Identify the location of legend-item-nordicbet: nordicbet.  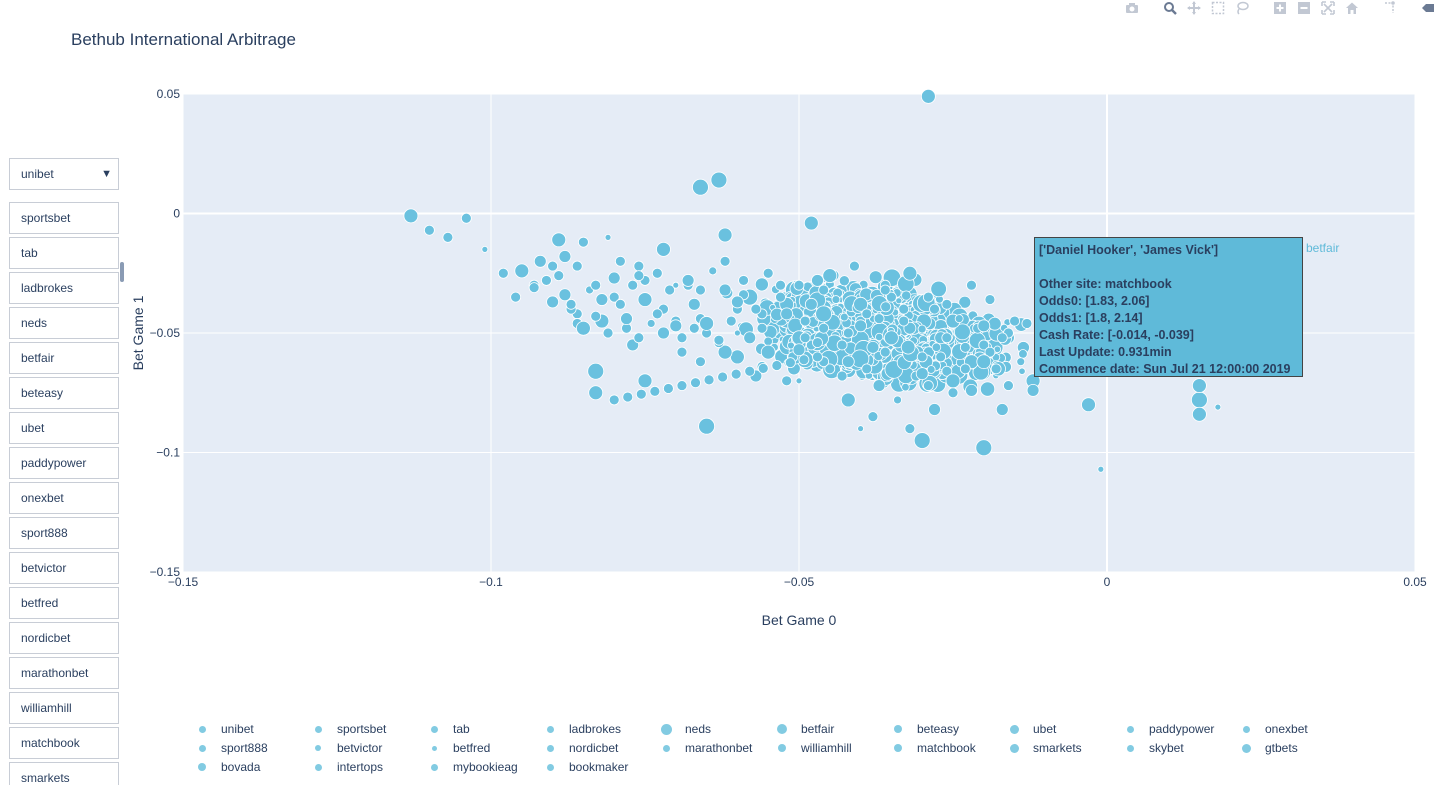
(580, 748).